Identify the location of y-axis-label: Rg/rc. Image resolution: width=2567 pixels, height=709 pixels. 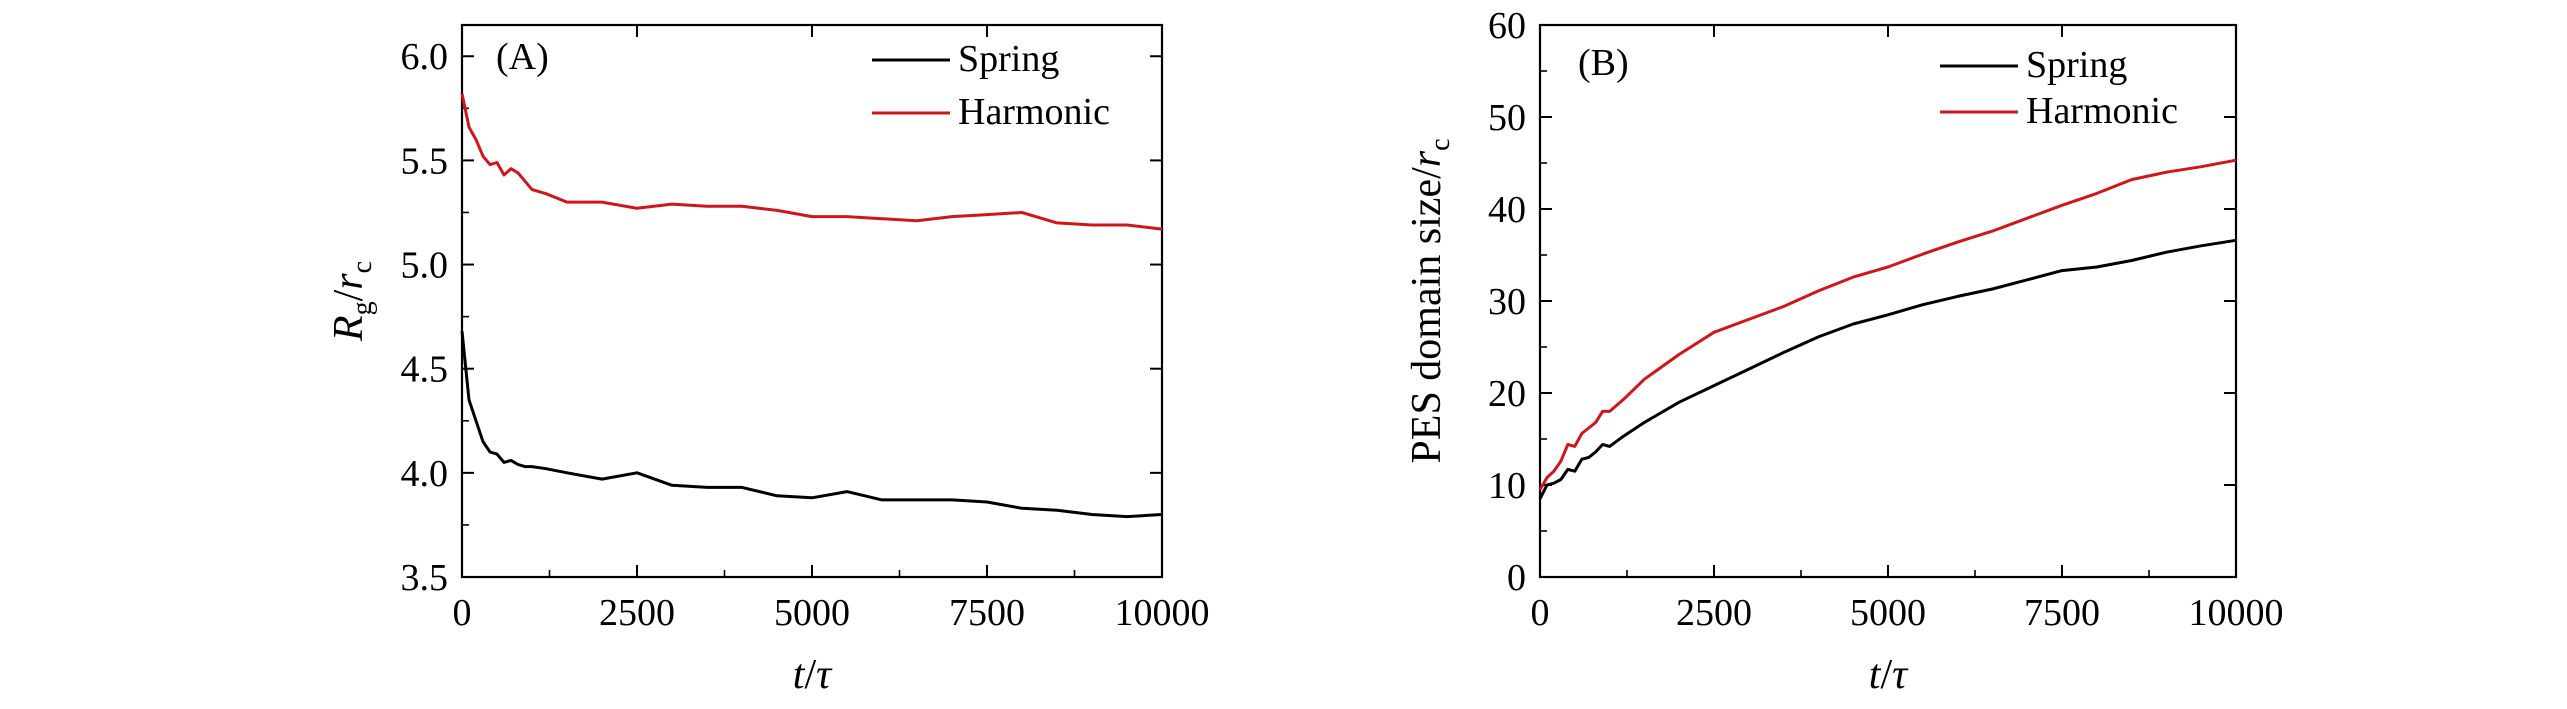
(352, 301).